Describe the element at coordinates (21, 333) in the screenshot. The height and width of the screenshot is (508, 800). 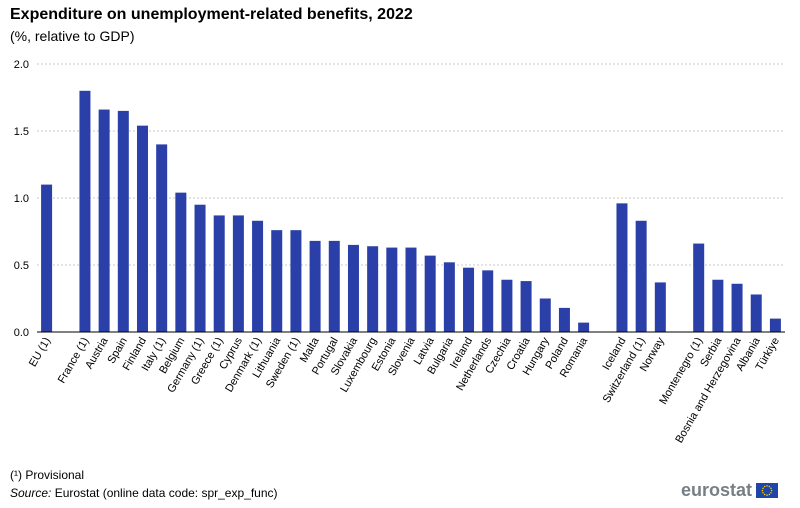
I see `y-tick-label: 0.0` at that location.